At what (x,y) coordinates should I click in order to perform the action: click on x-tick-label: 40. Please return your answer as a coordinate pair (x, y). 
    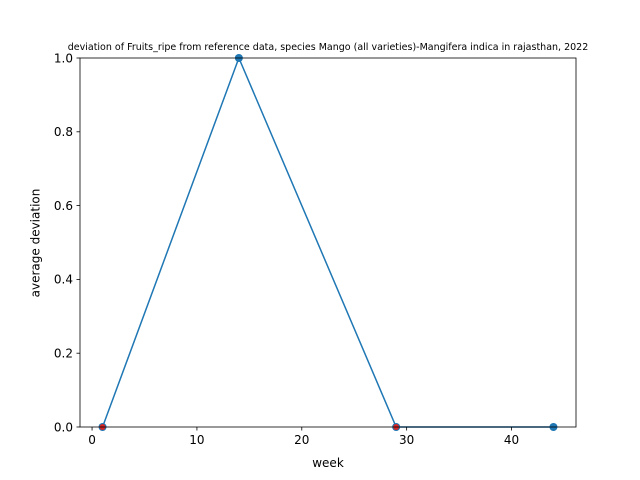
    Looking at the image, I should click on (511, 440).